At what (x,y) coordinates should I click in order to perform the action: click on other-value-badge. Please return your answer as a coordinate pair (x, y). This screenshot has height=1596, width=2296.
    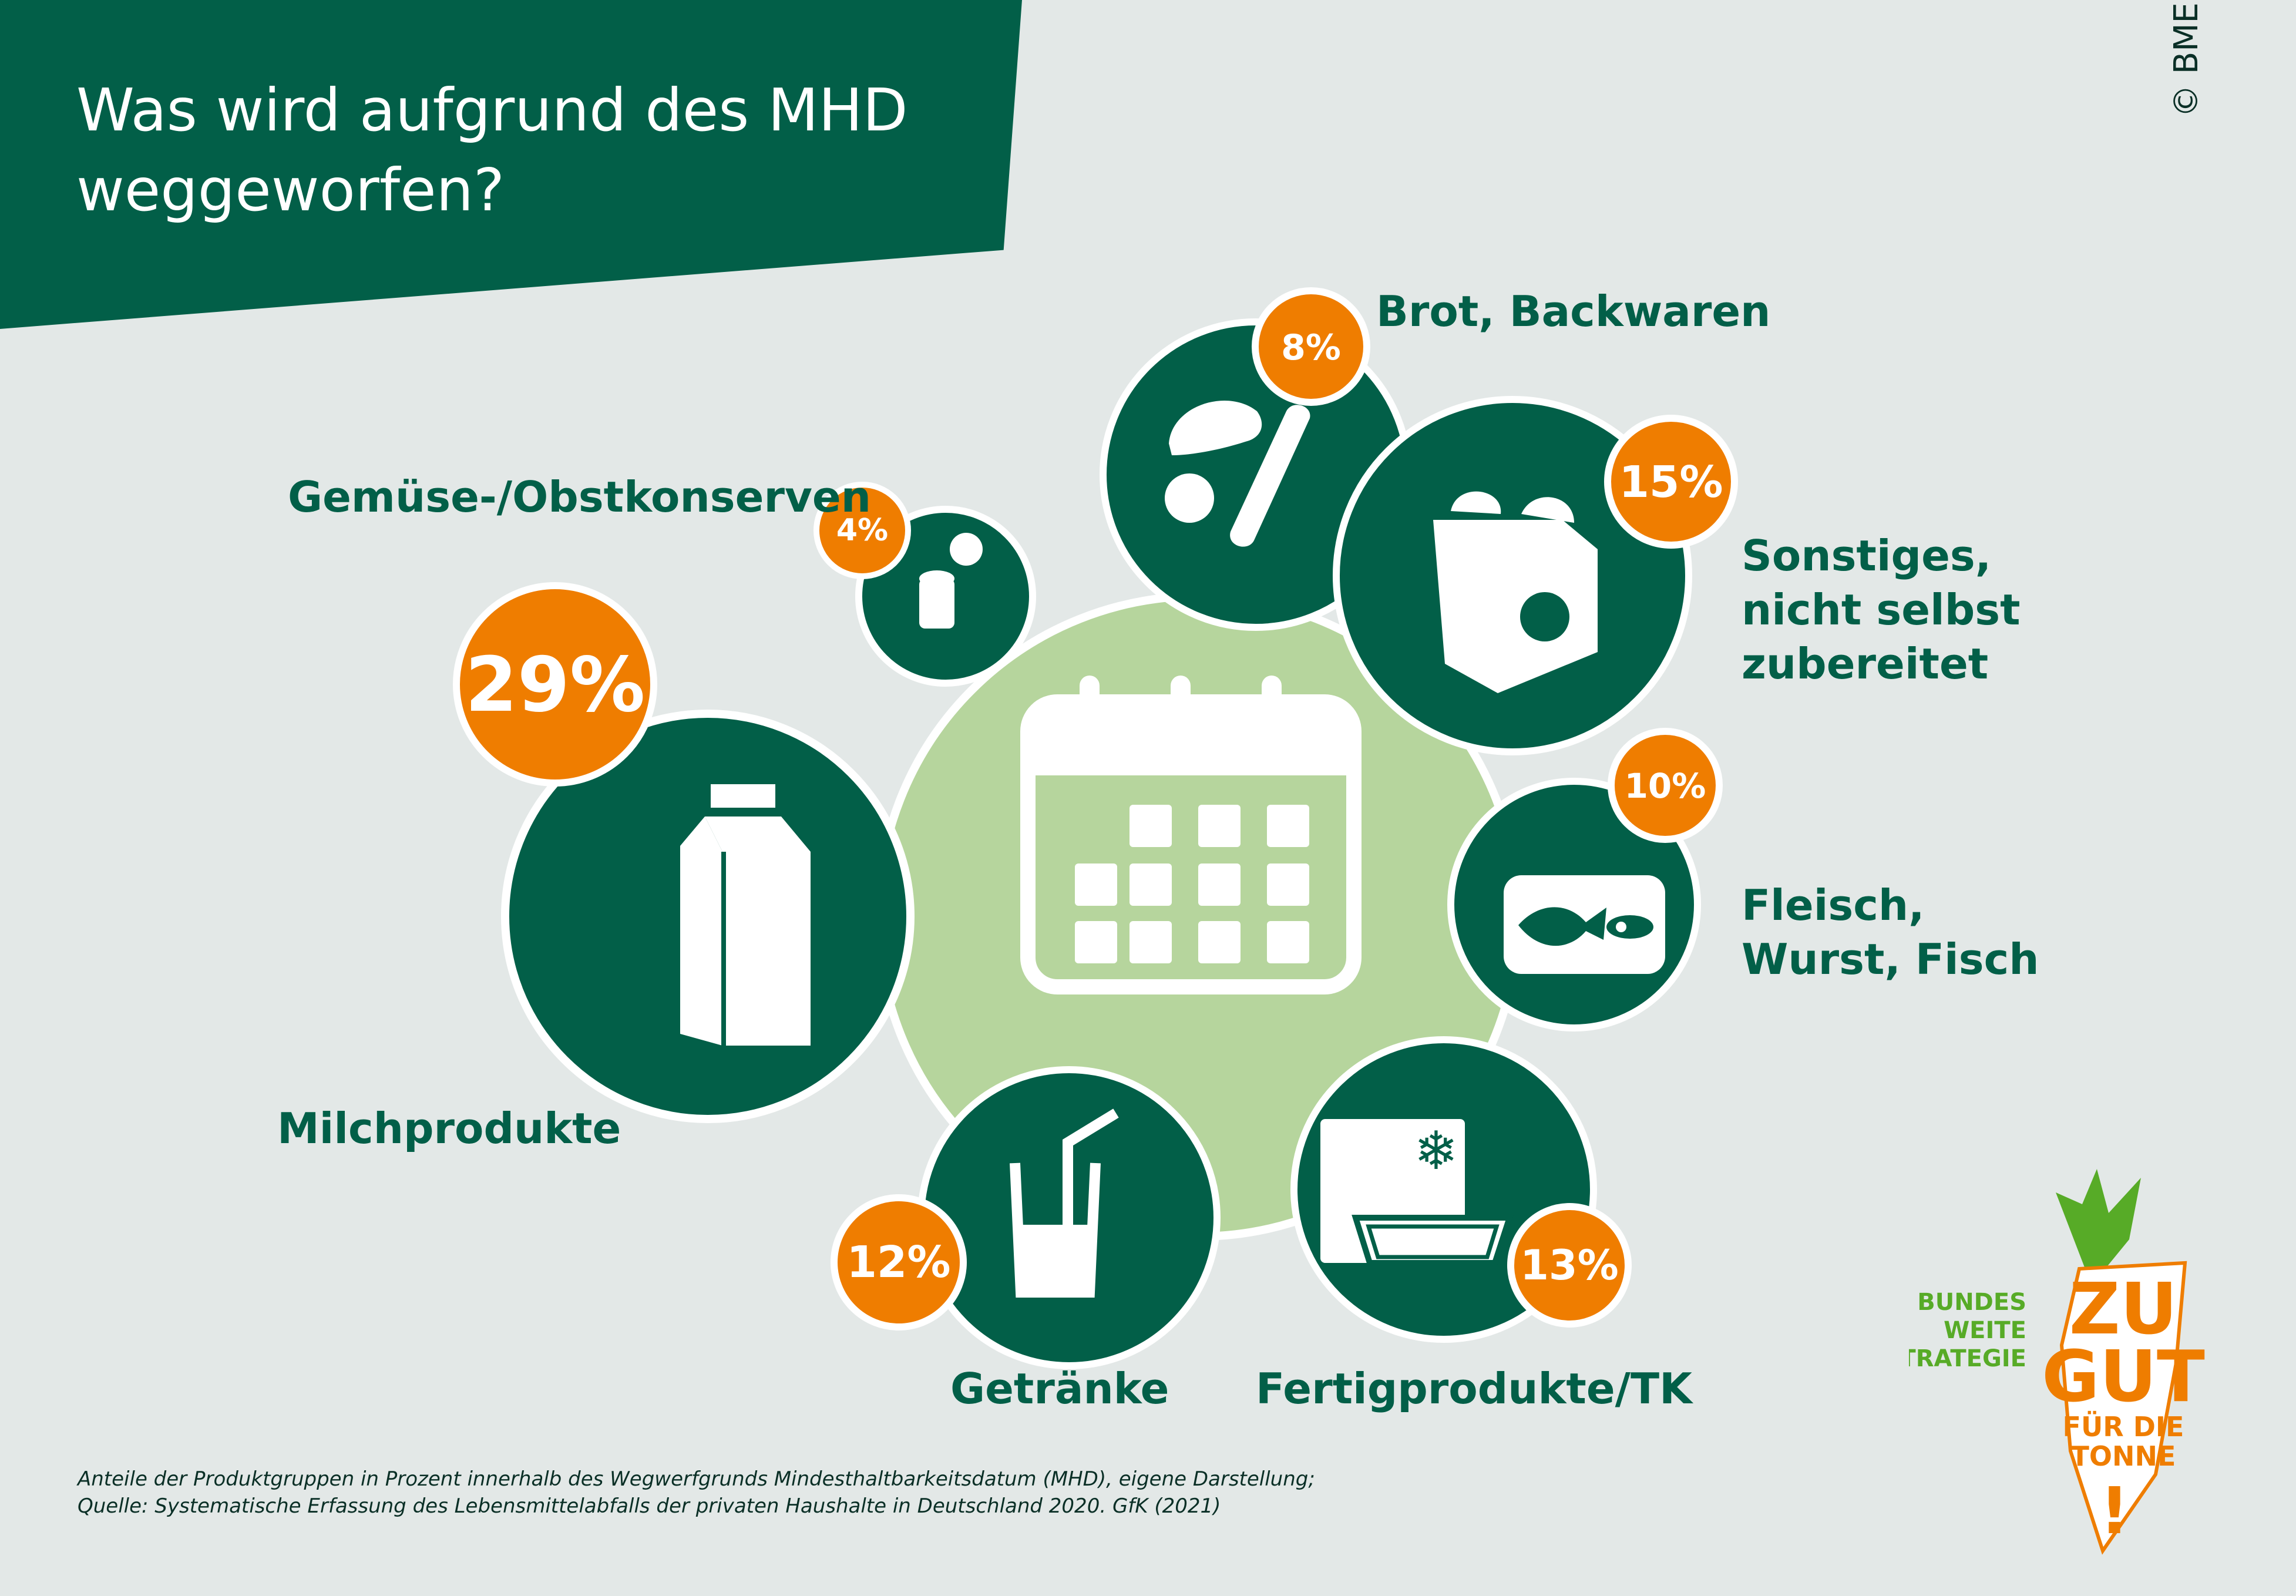
    Looking at the image, I should click on (1671, 482).